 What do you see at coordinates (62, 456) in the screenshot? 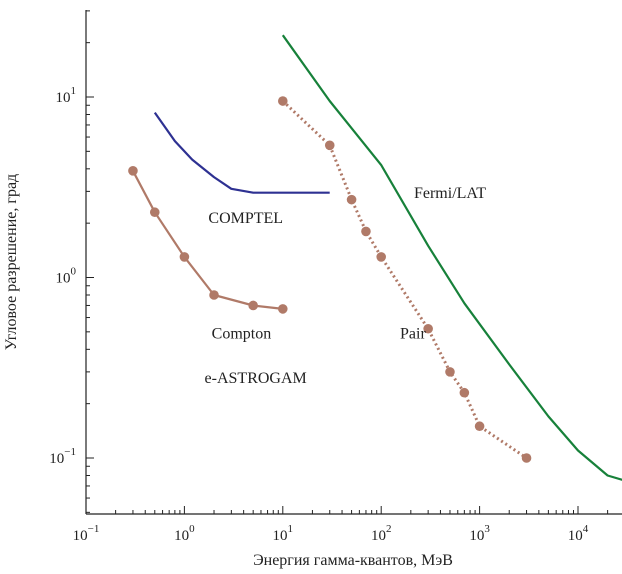
I see `y-tick-label: 10⁻¹` at bounding box center [62, 456].